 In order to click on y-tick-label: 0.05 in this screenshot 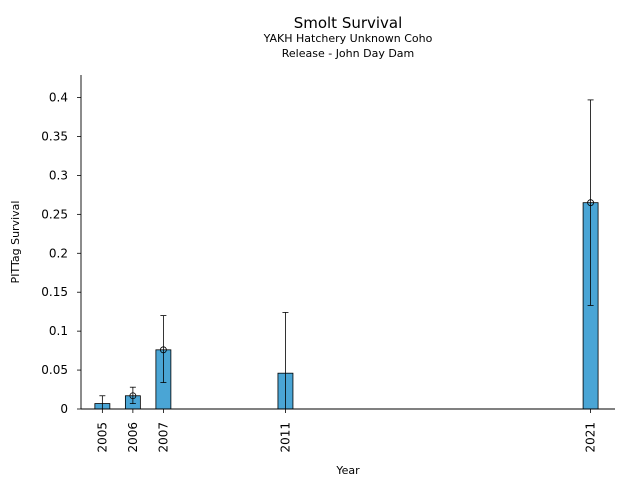, I will do `click(54, 370)`.